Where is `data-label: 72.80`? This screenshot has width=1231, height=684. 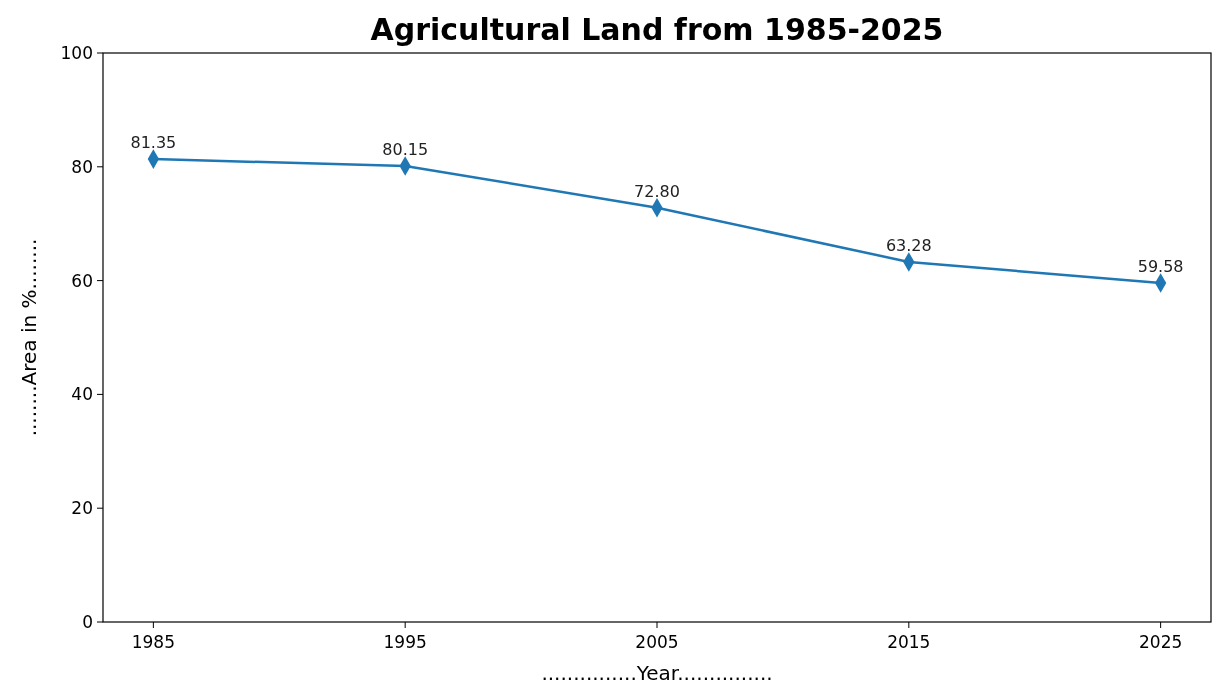
data-label: 72.80 is located at coordinates (657, 191).